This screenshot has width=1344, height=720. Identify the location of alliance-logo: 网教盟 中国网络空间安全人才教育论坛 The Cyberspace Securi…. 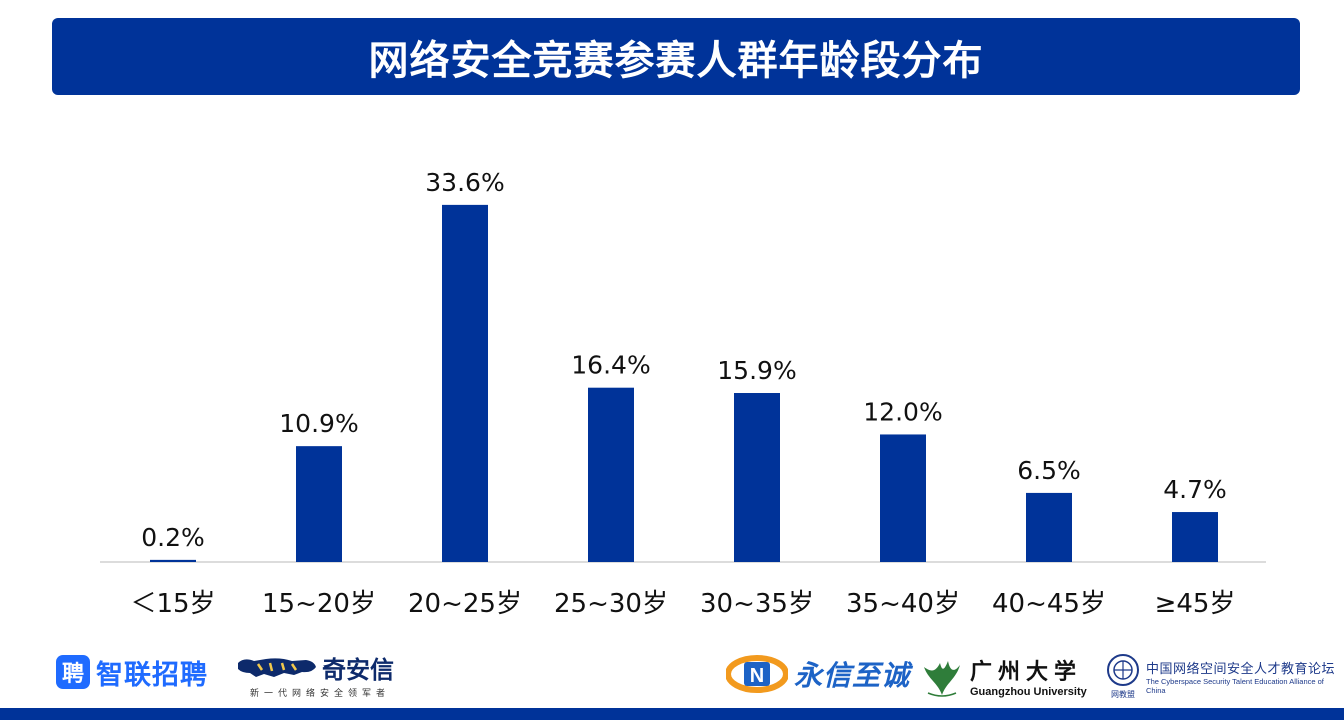
(1225, 676).